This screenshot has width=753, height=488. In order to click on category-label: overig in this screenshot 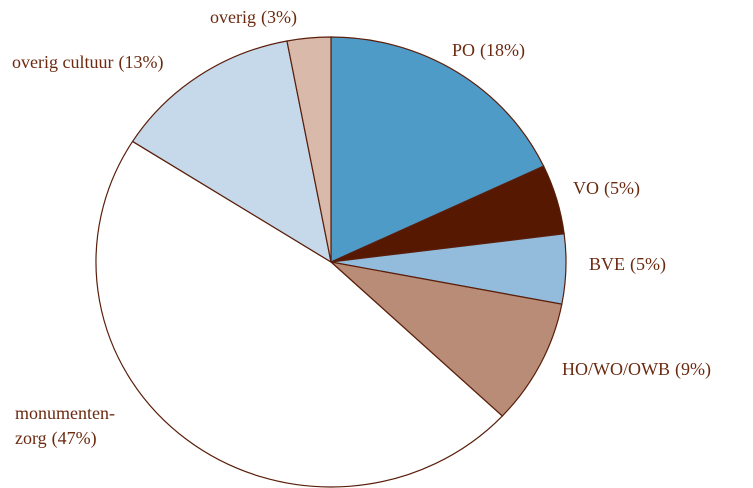, I will do `click(233, 17)`.